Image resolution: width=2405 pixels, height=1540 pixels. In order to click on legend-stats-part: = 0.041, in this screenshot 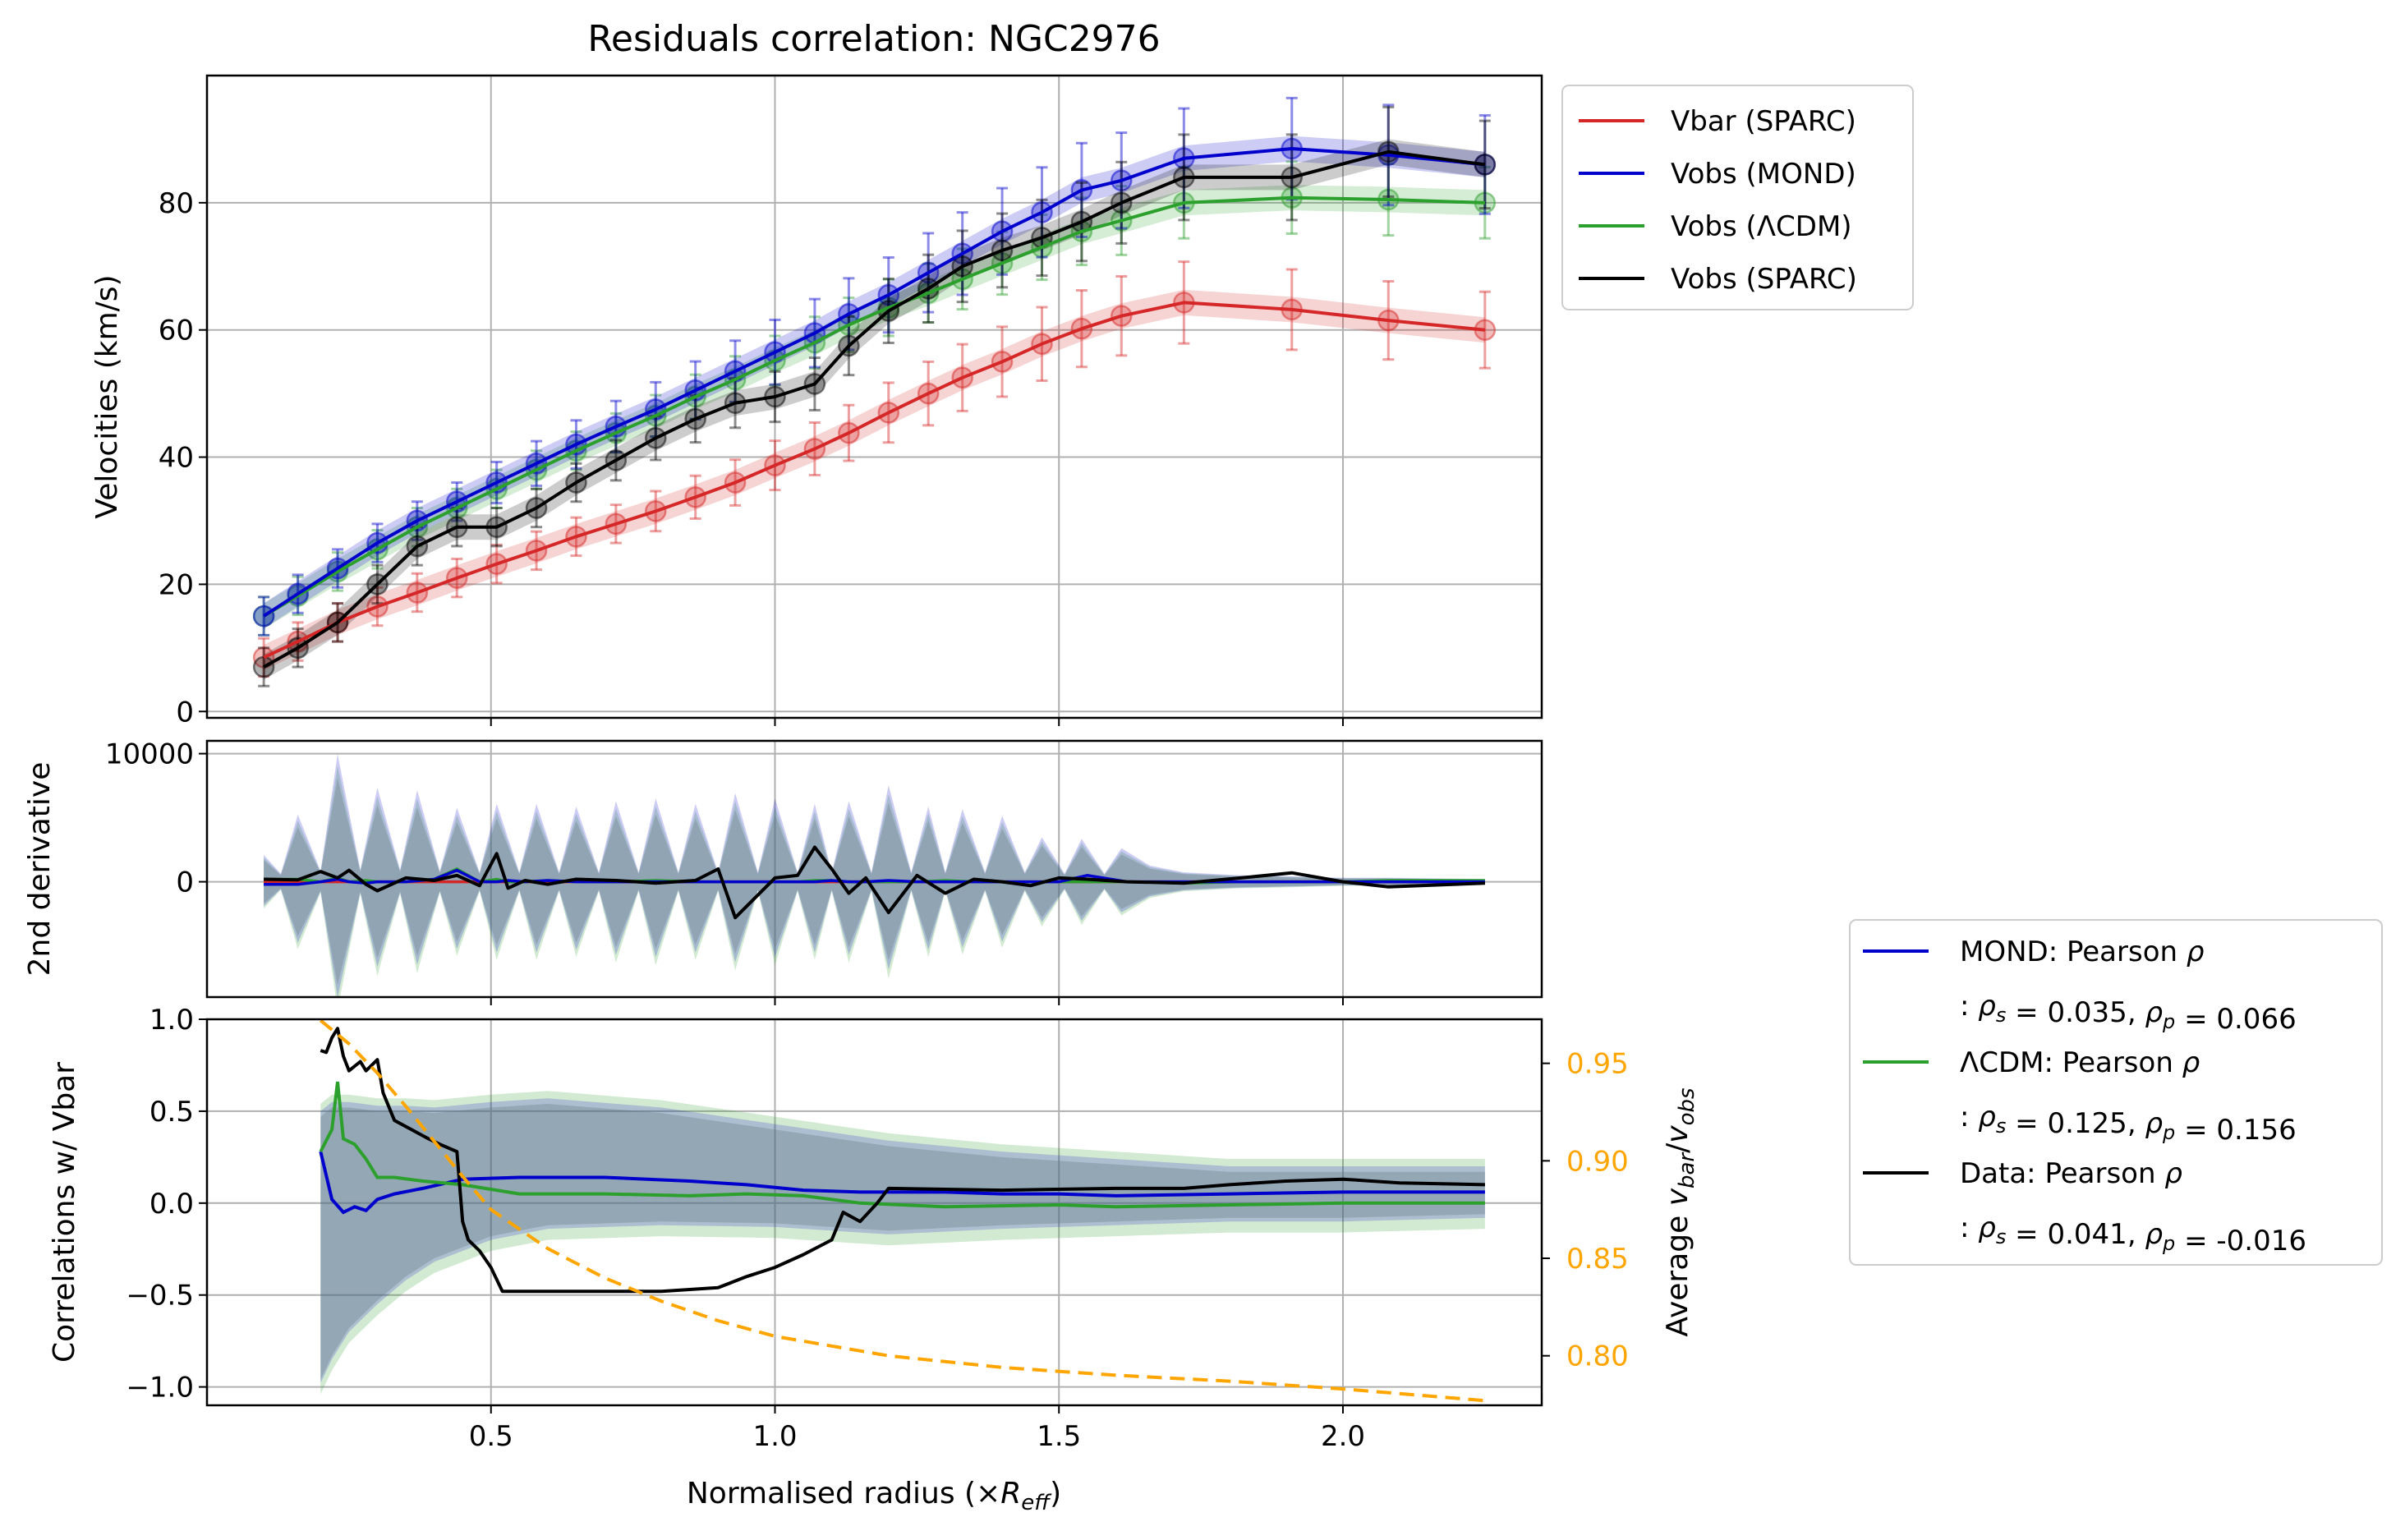, I will do `click(2075, 1234)`.